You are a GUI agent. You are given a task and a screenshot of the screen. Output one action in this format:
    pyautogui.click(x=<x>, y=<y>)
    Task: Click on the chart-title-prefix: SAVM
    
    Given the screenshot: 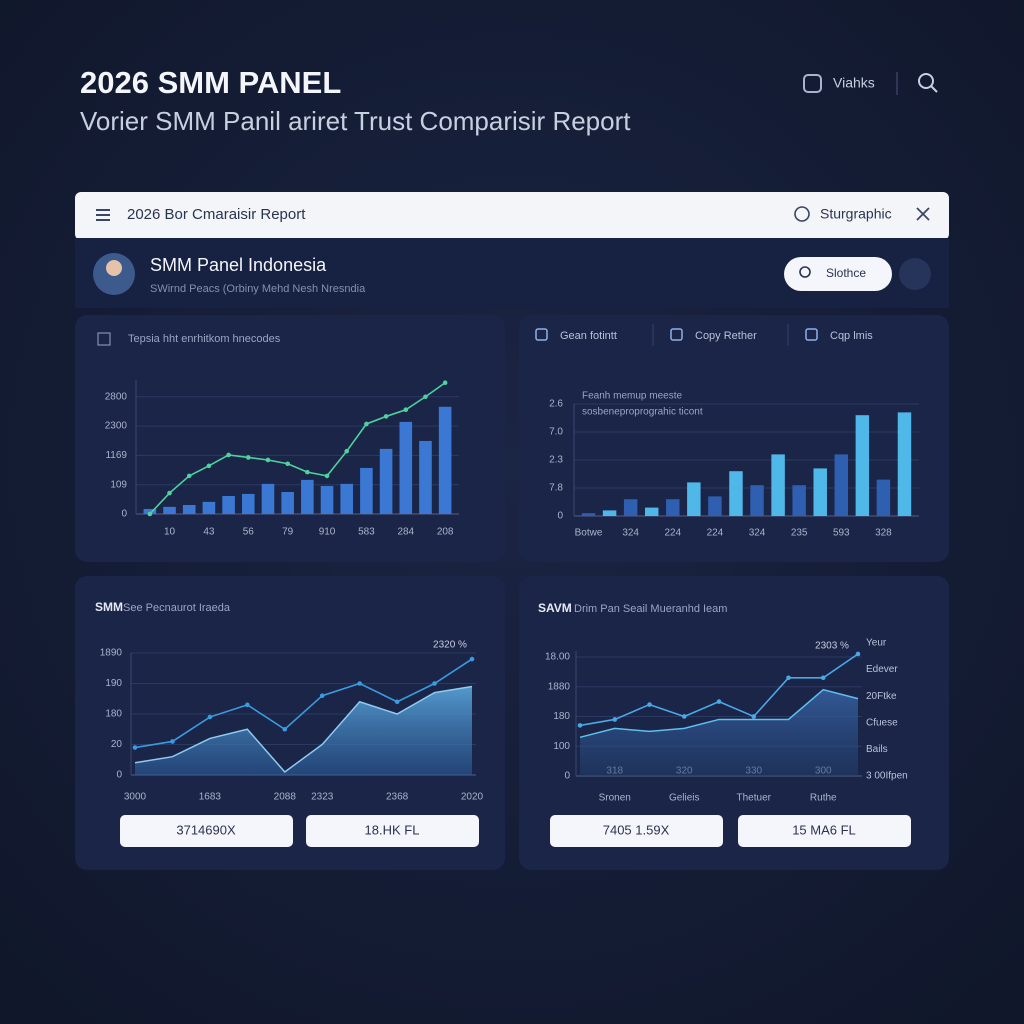 What is the action you would take?
    pyautogui.click(x=555, y=608)
    